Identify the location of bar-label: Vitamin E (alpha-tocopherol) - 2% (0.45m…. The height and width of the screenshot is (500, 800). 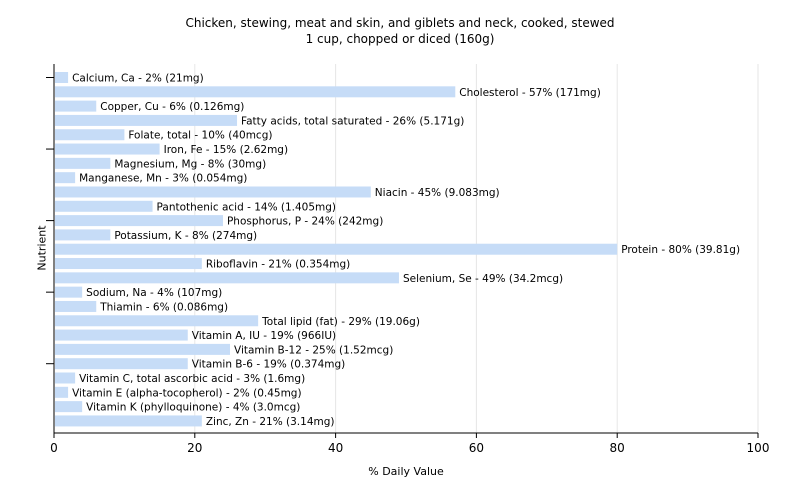
(187, 393).